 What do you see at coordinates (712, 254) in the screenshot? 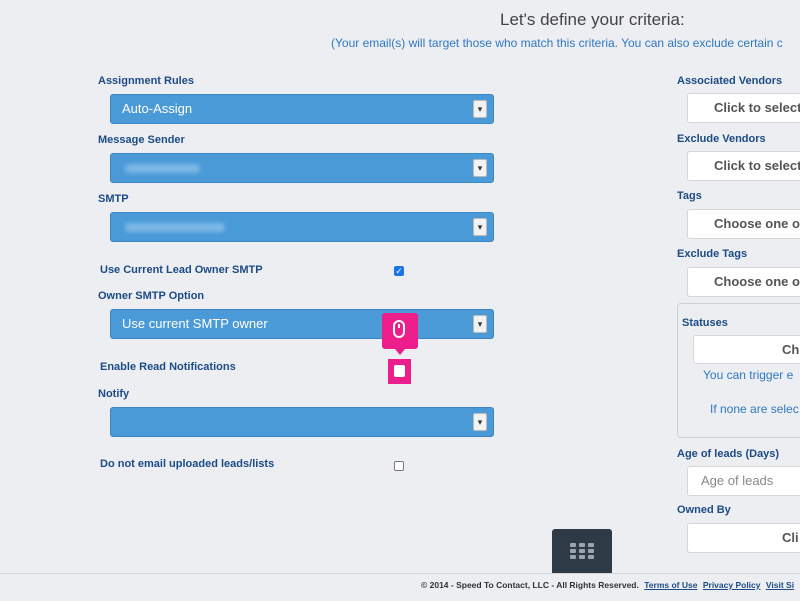
I see `exclude-tags-label: Exclude Tags` at bounding box center [712, 254].